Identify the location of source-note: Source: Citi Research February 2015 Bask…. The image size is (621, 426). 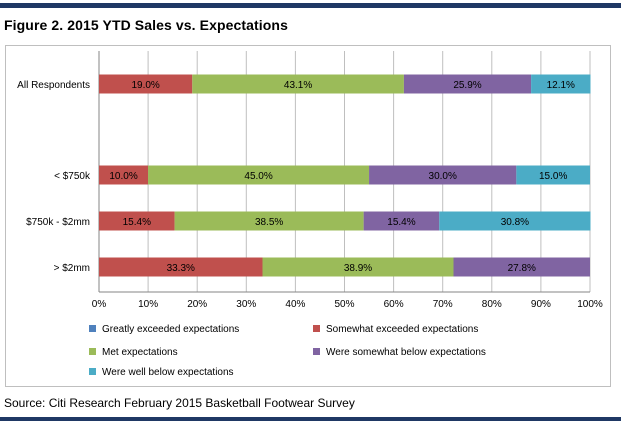
(179, 403).